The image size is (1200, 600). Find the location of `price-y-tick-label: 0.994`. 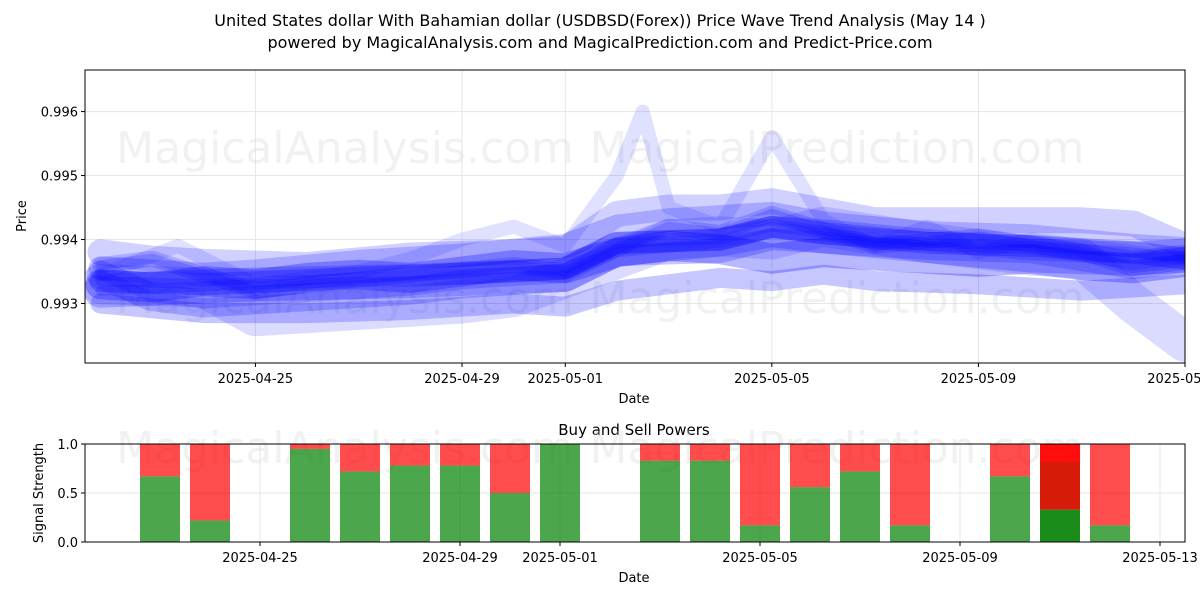

price-y-tick-label: 0.994 is located at coordinates (59, 241).